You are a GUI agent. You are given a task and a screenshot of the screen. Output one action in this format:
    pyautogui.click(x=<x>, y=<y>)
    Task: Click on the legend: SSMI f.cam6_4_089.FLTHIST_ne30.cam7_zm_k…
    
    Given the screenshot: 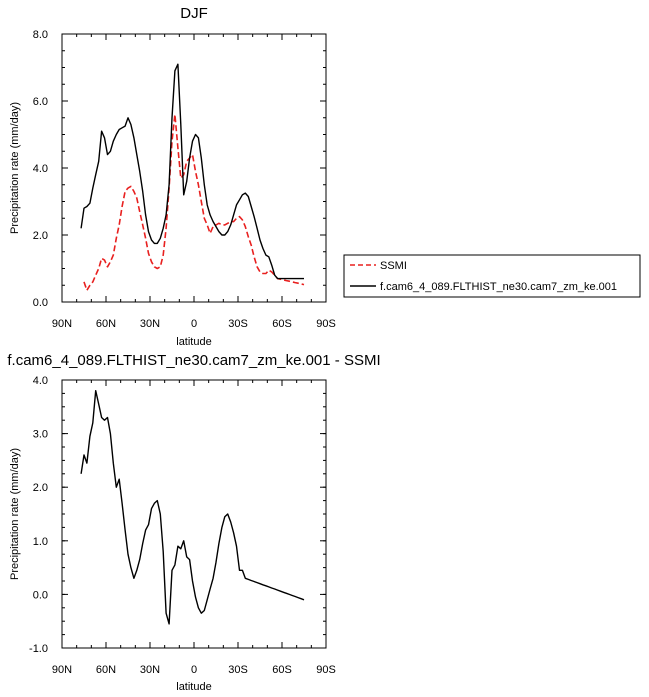 What is the action you would take?
    pyautogui.click(x=492, y=276)
    